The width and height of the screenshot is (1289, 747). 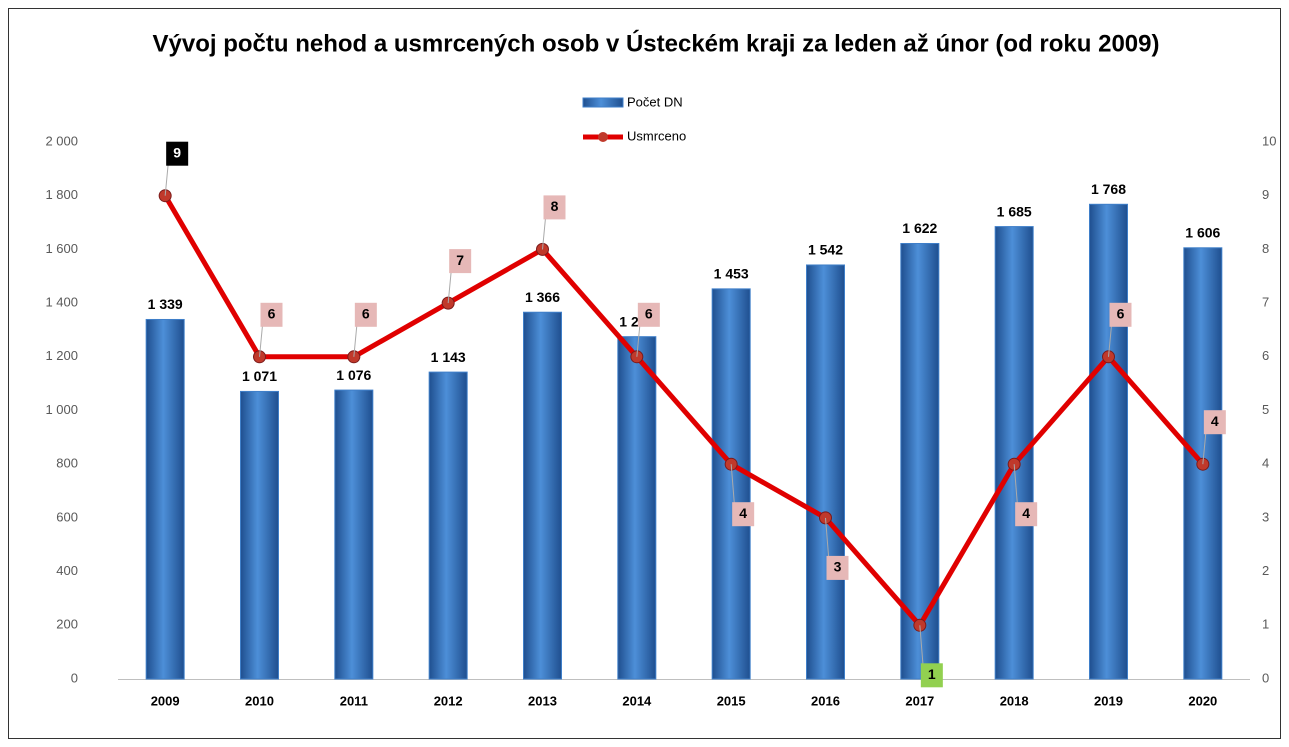 What do you see at coordinates (67, 516) in the screenshot?
I see `y-tick-label: 600` at bounding box center [67, 516].